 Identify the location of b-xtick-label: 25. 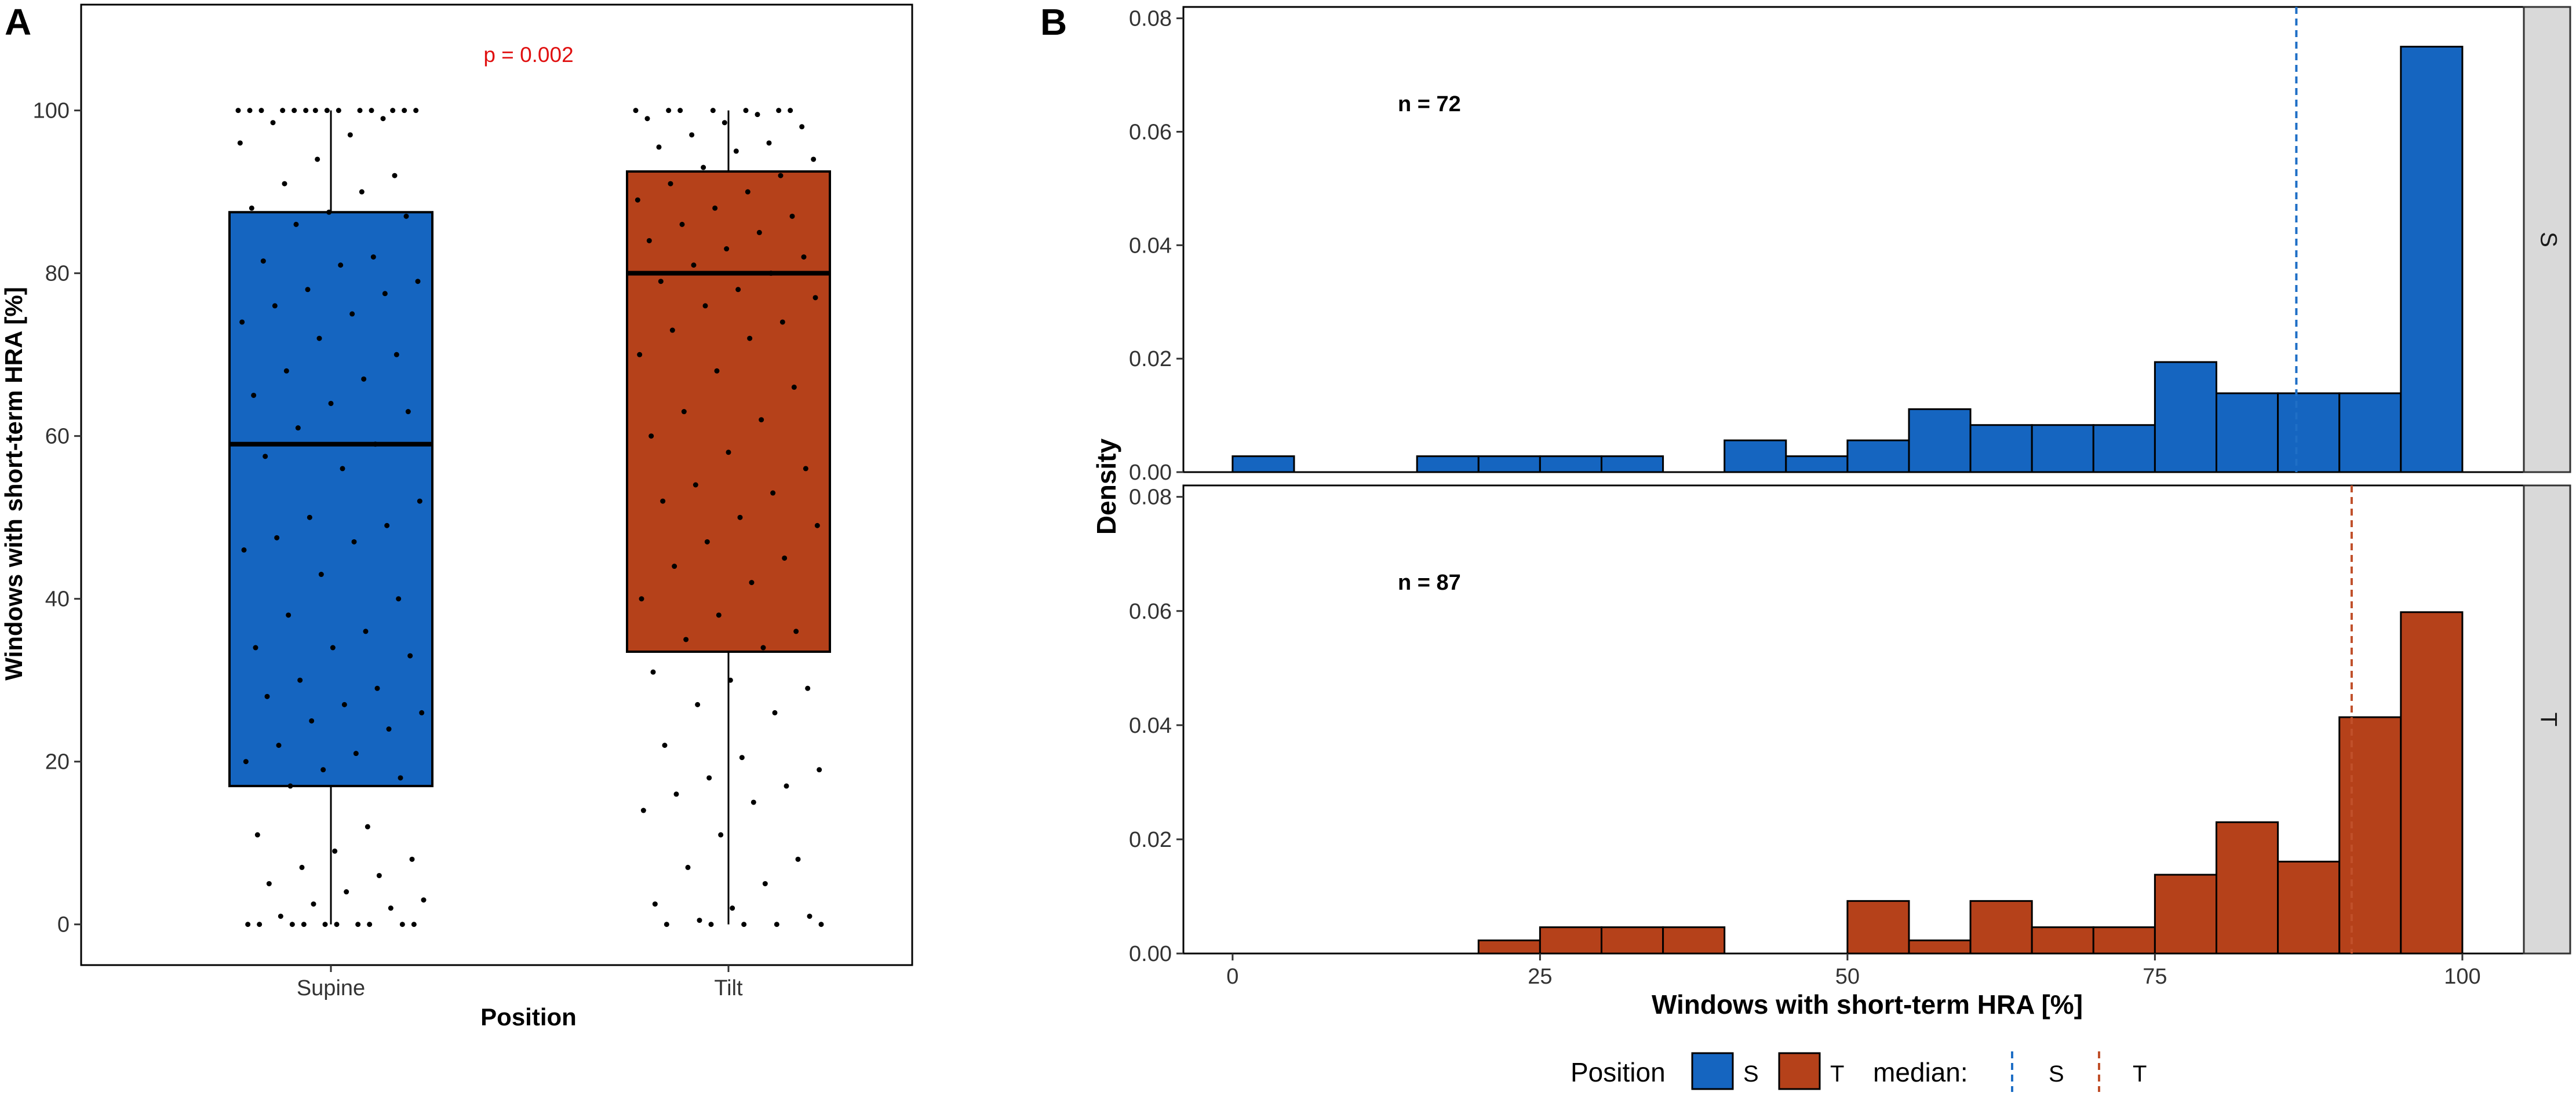
(1540, 977).